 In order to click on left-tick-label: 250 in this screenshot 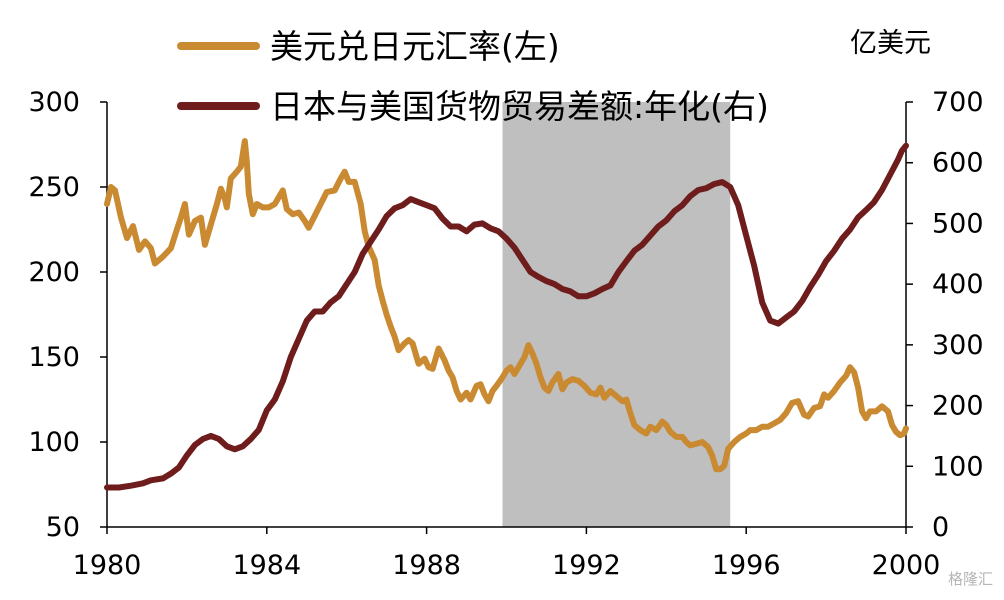, I will do `click(54, 187)`.